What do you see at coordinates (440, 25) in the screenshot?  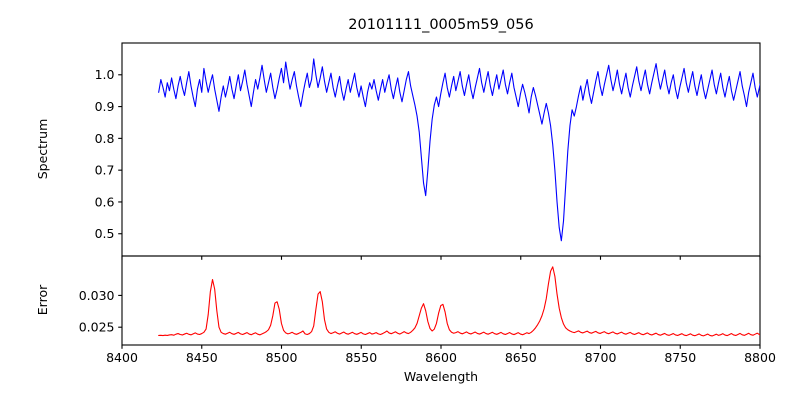 I see `page-title: 20101111_0005m59_056` at bounding box center [440, 25].